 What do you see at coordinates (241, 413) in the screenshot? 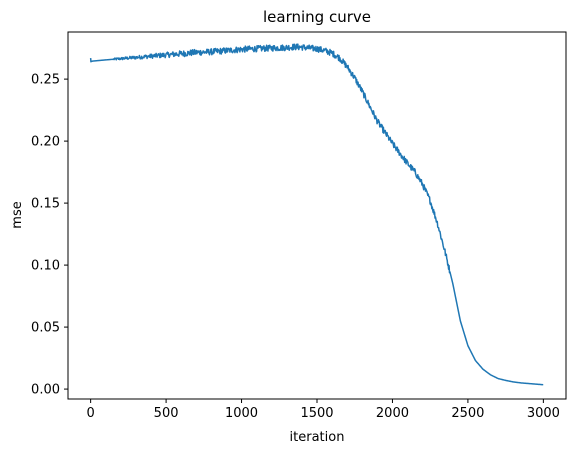
I see `x-tick-label: 1000` at bounding box center [241, 413].